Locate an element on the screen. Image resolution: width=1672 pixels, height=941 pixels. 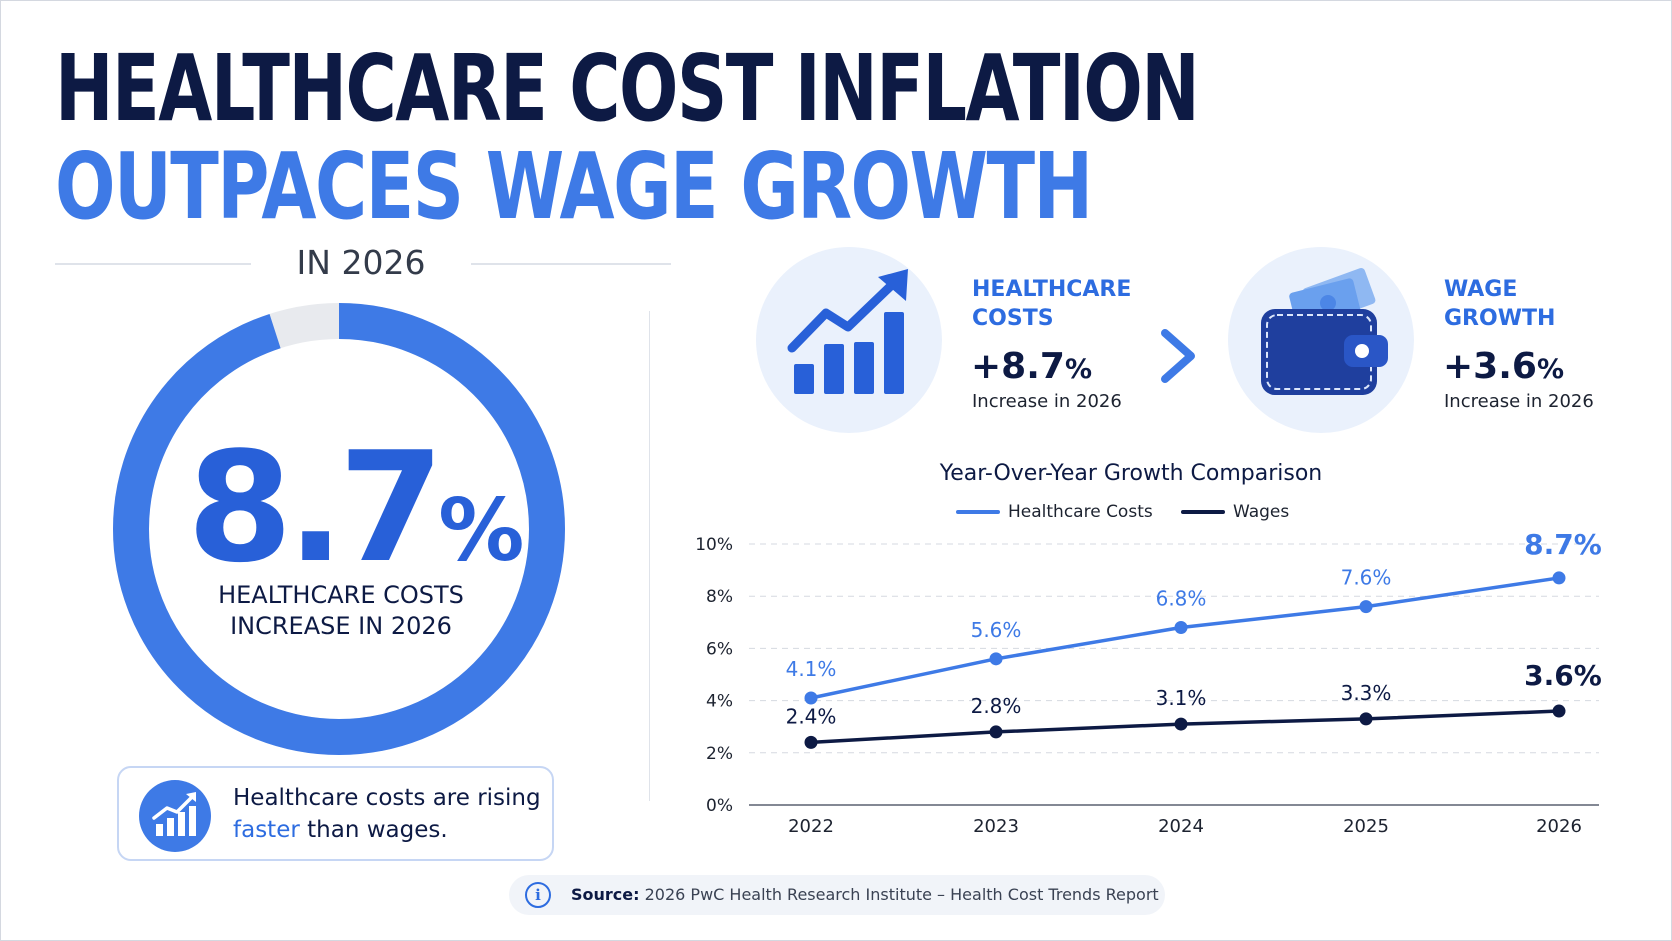
source-label: Source: is located at coordinates (605, 894).